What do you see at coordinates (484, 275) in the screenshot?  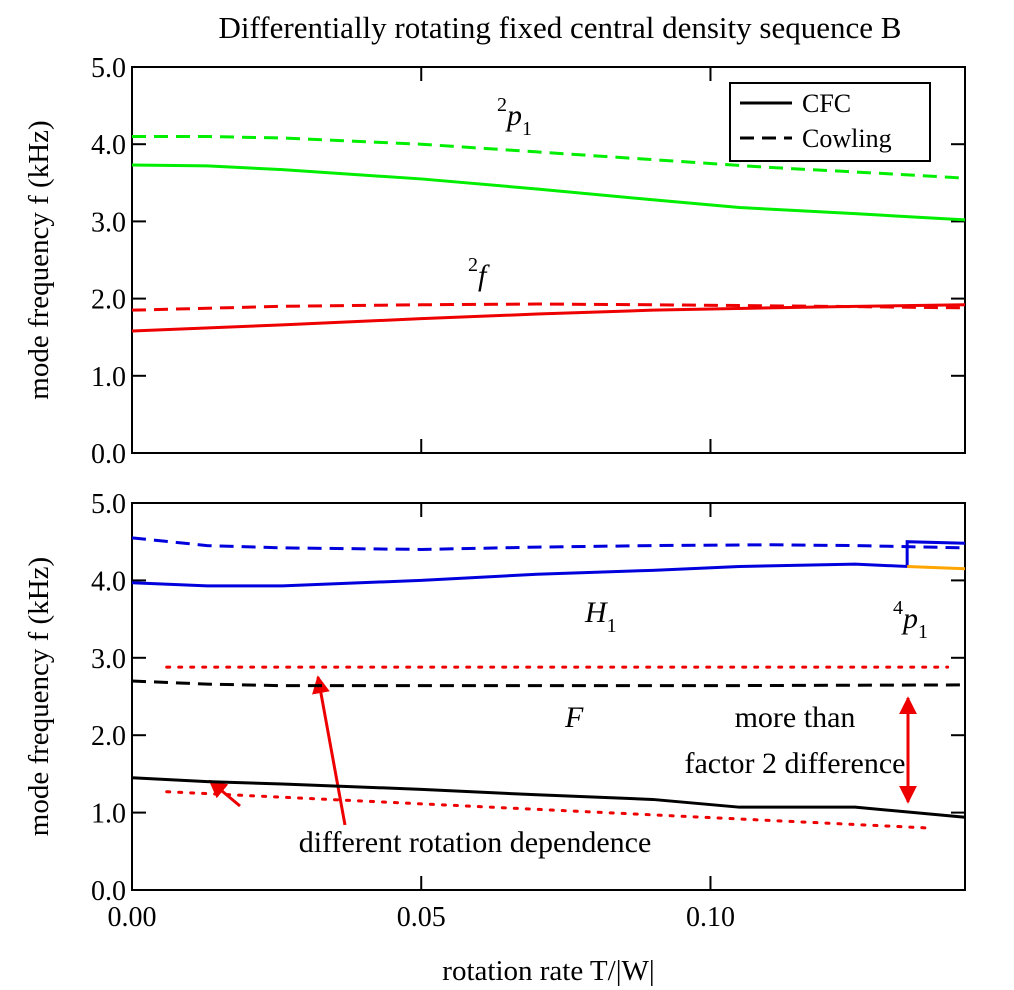 I see `annotation-main: f` at bounding box center [484, 275].